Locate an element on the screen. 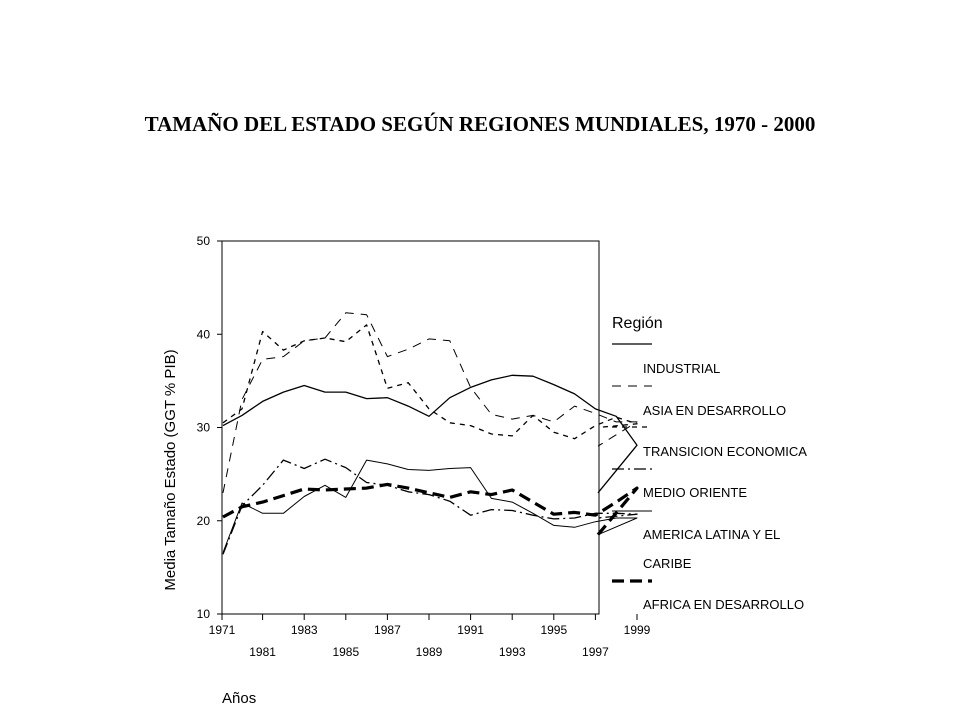  x-tick-label: 1971 is located at coordinates (222, 630).